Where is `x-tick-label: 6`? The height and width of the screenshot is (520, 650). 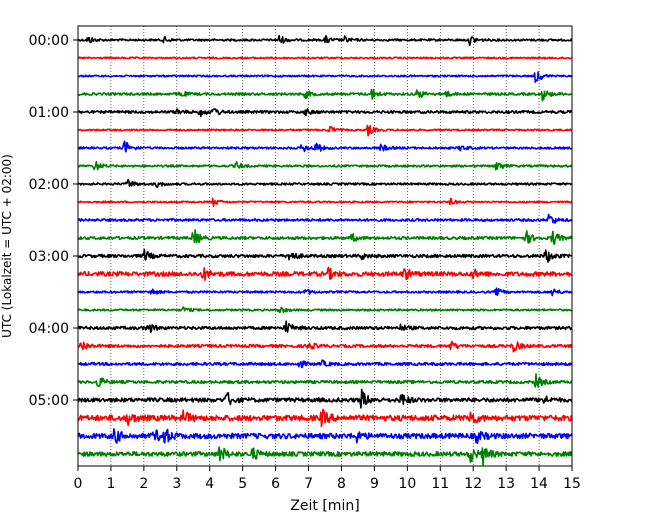 x-tick-label: 6 is located at coordinates (275, 484).